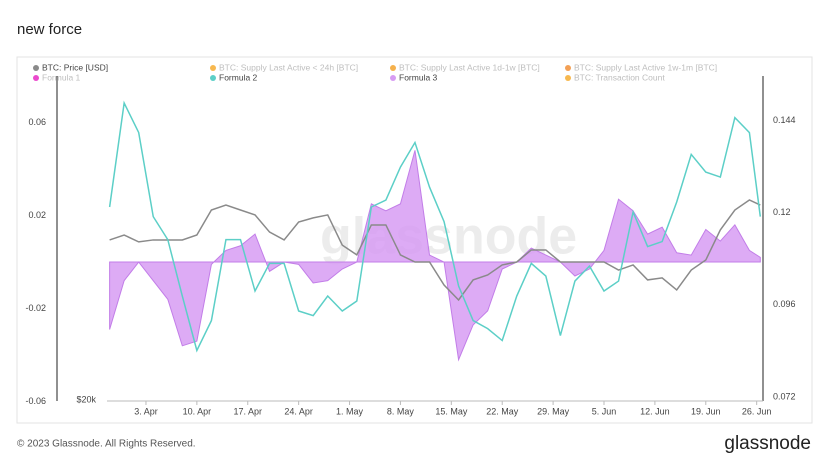 This screenshot has height=470, width=828. What do you see at coordinates (238, 77) in the screenshot?
I see `legend-label: Formula 2` at bounding box center [238, 77].